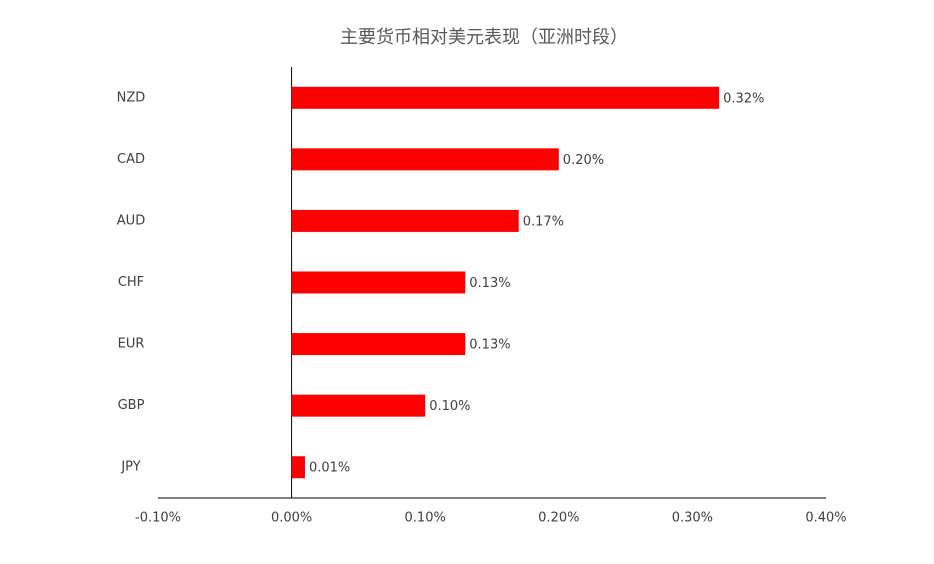 The width and height of the screenshot is (934, 564). I want to click on value-label: 0.20%, so click(583, 160).